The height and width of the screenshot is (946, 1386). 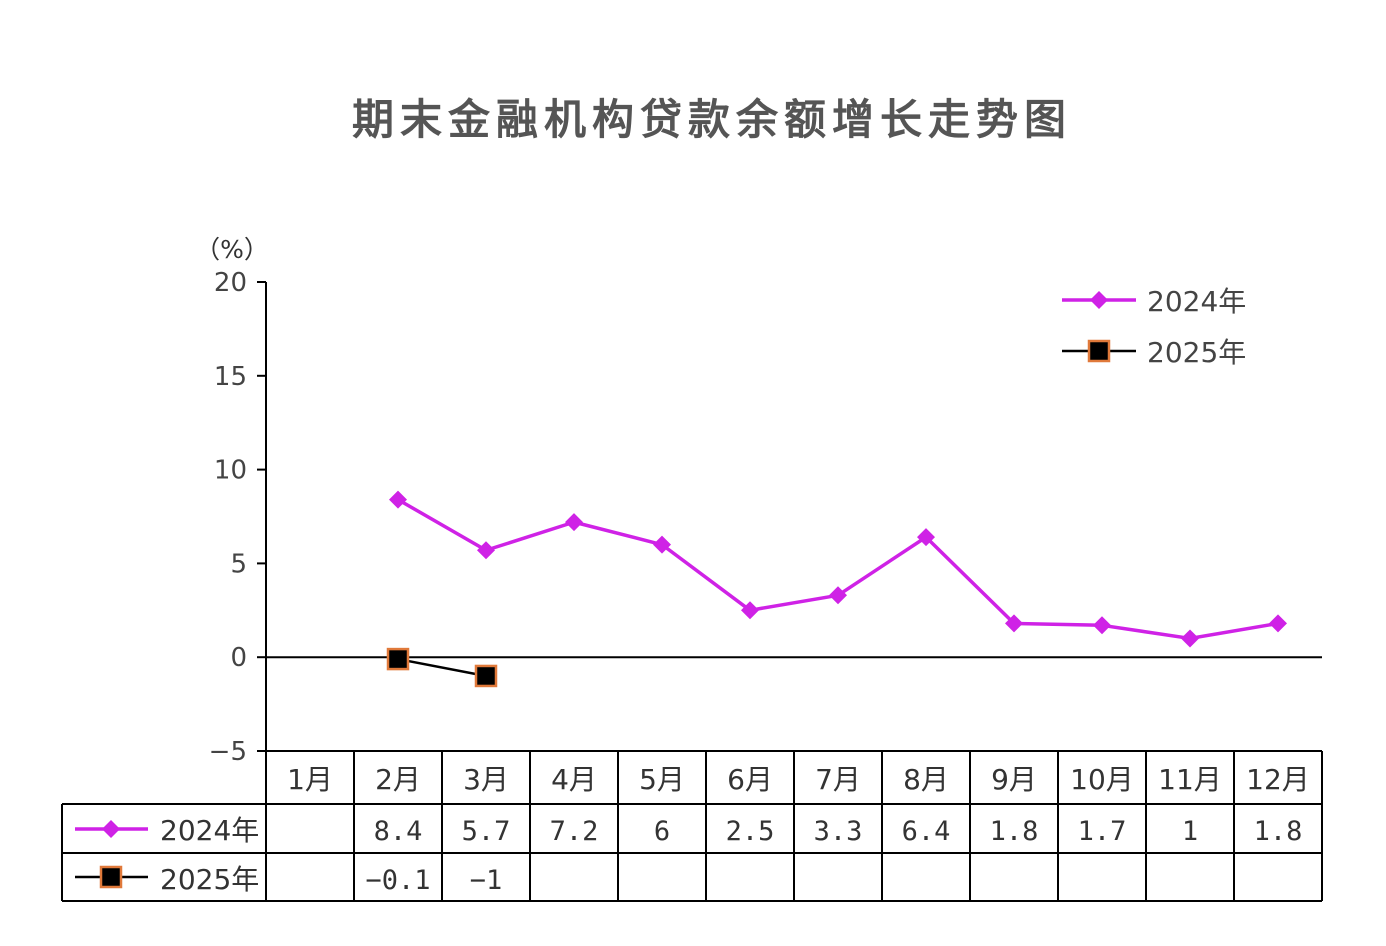 What do you see at coordinates (1196, 352) in the screenshot?
I see `legend-label: 2025年` at bounding box center [1196, 352].